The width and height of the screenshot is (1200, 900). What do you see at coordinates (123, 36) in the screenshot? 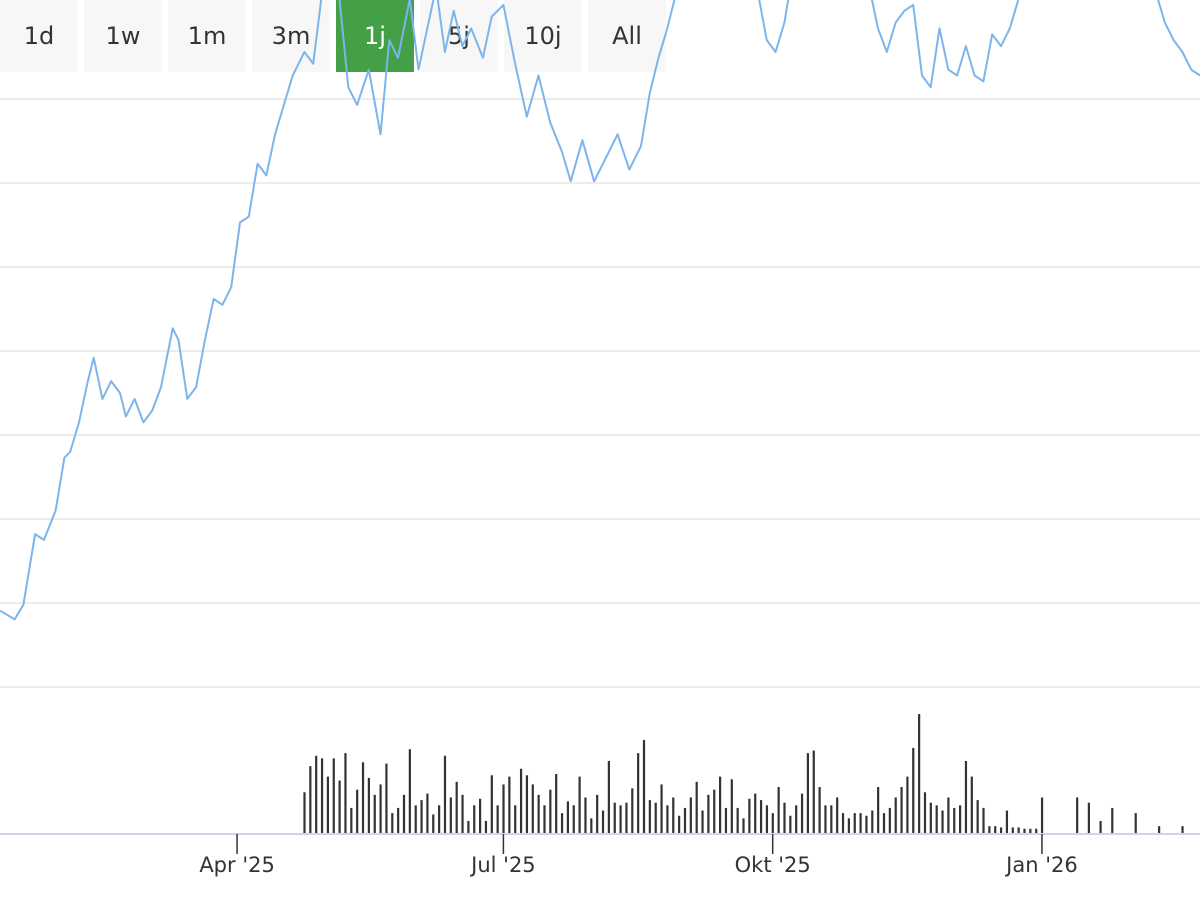
I see `range-button-1w: 1w` at bounding box center [123, 36].